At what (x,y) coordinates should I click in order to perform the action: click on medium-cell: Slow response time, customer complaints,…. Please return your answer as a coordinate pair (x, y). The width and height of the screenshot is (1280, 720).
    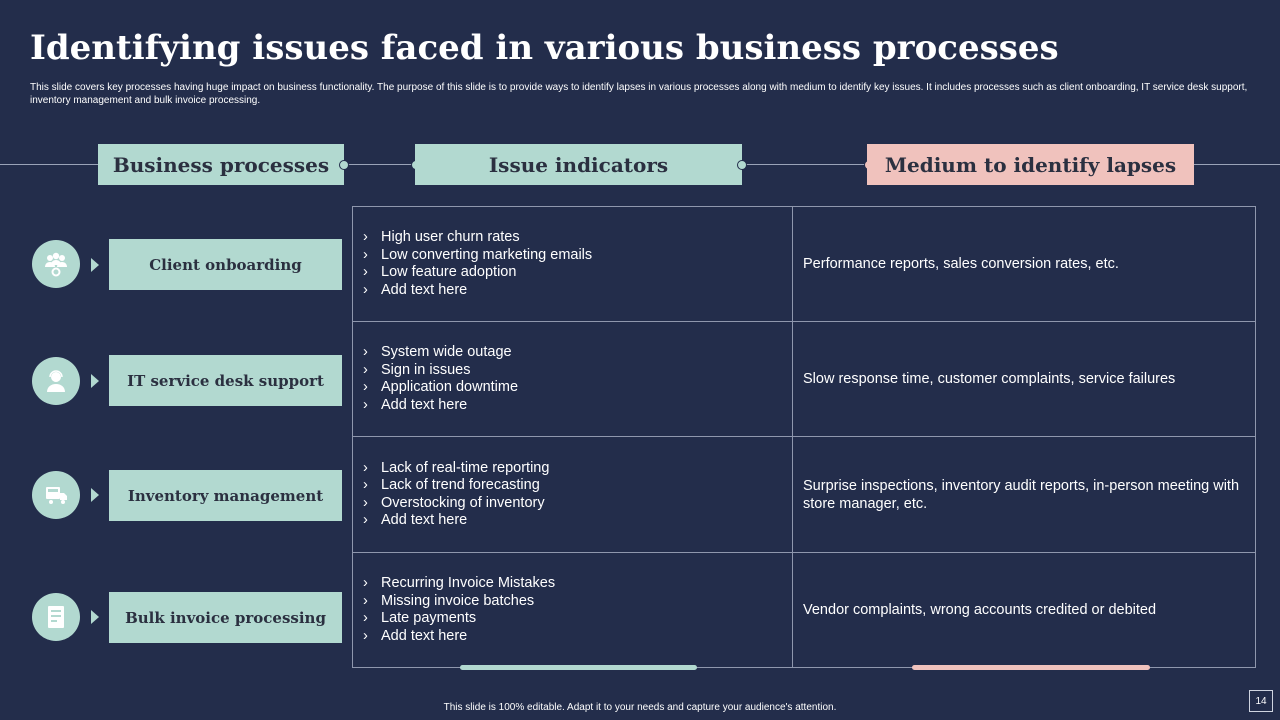
    Looking at the image, I should click on (1024, 379).